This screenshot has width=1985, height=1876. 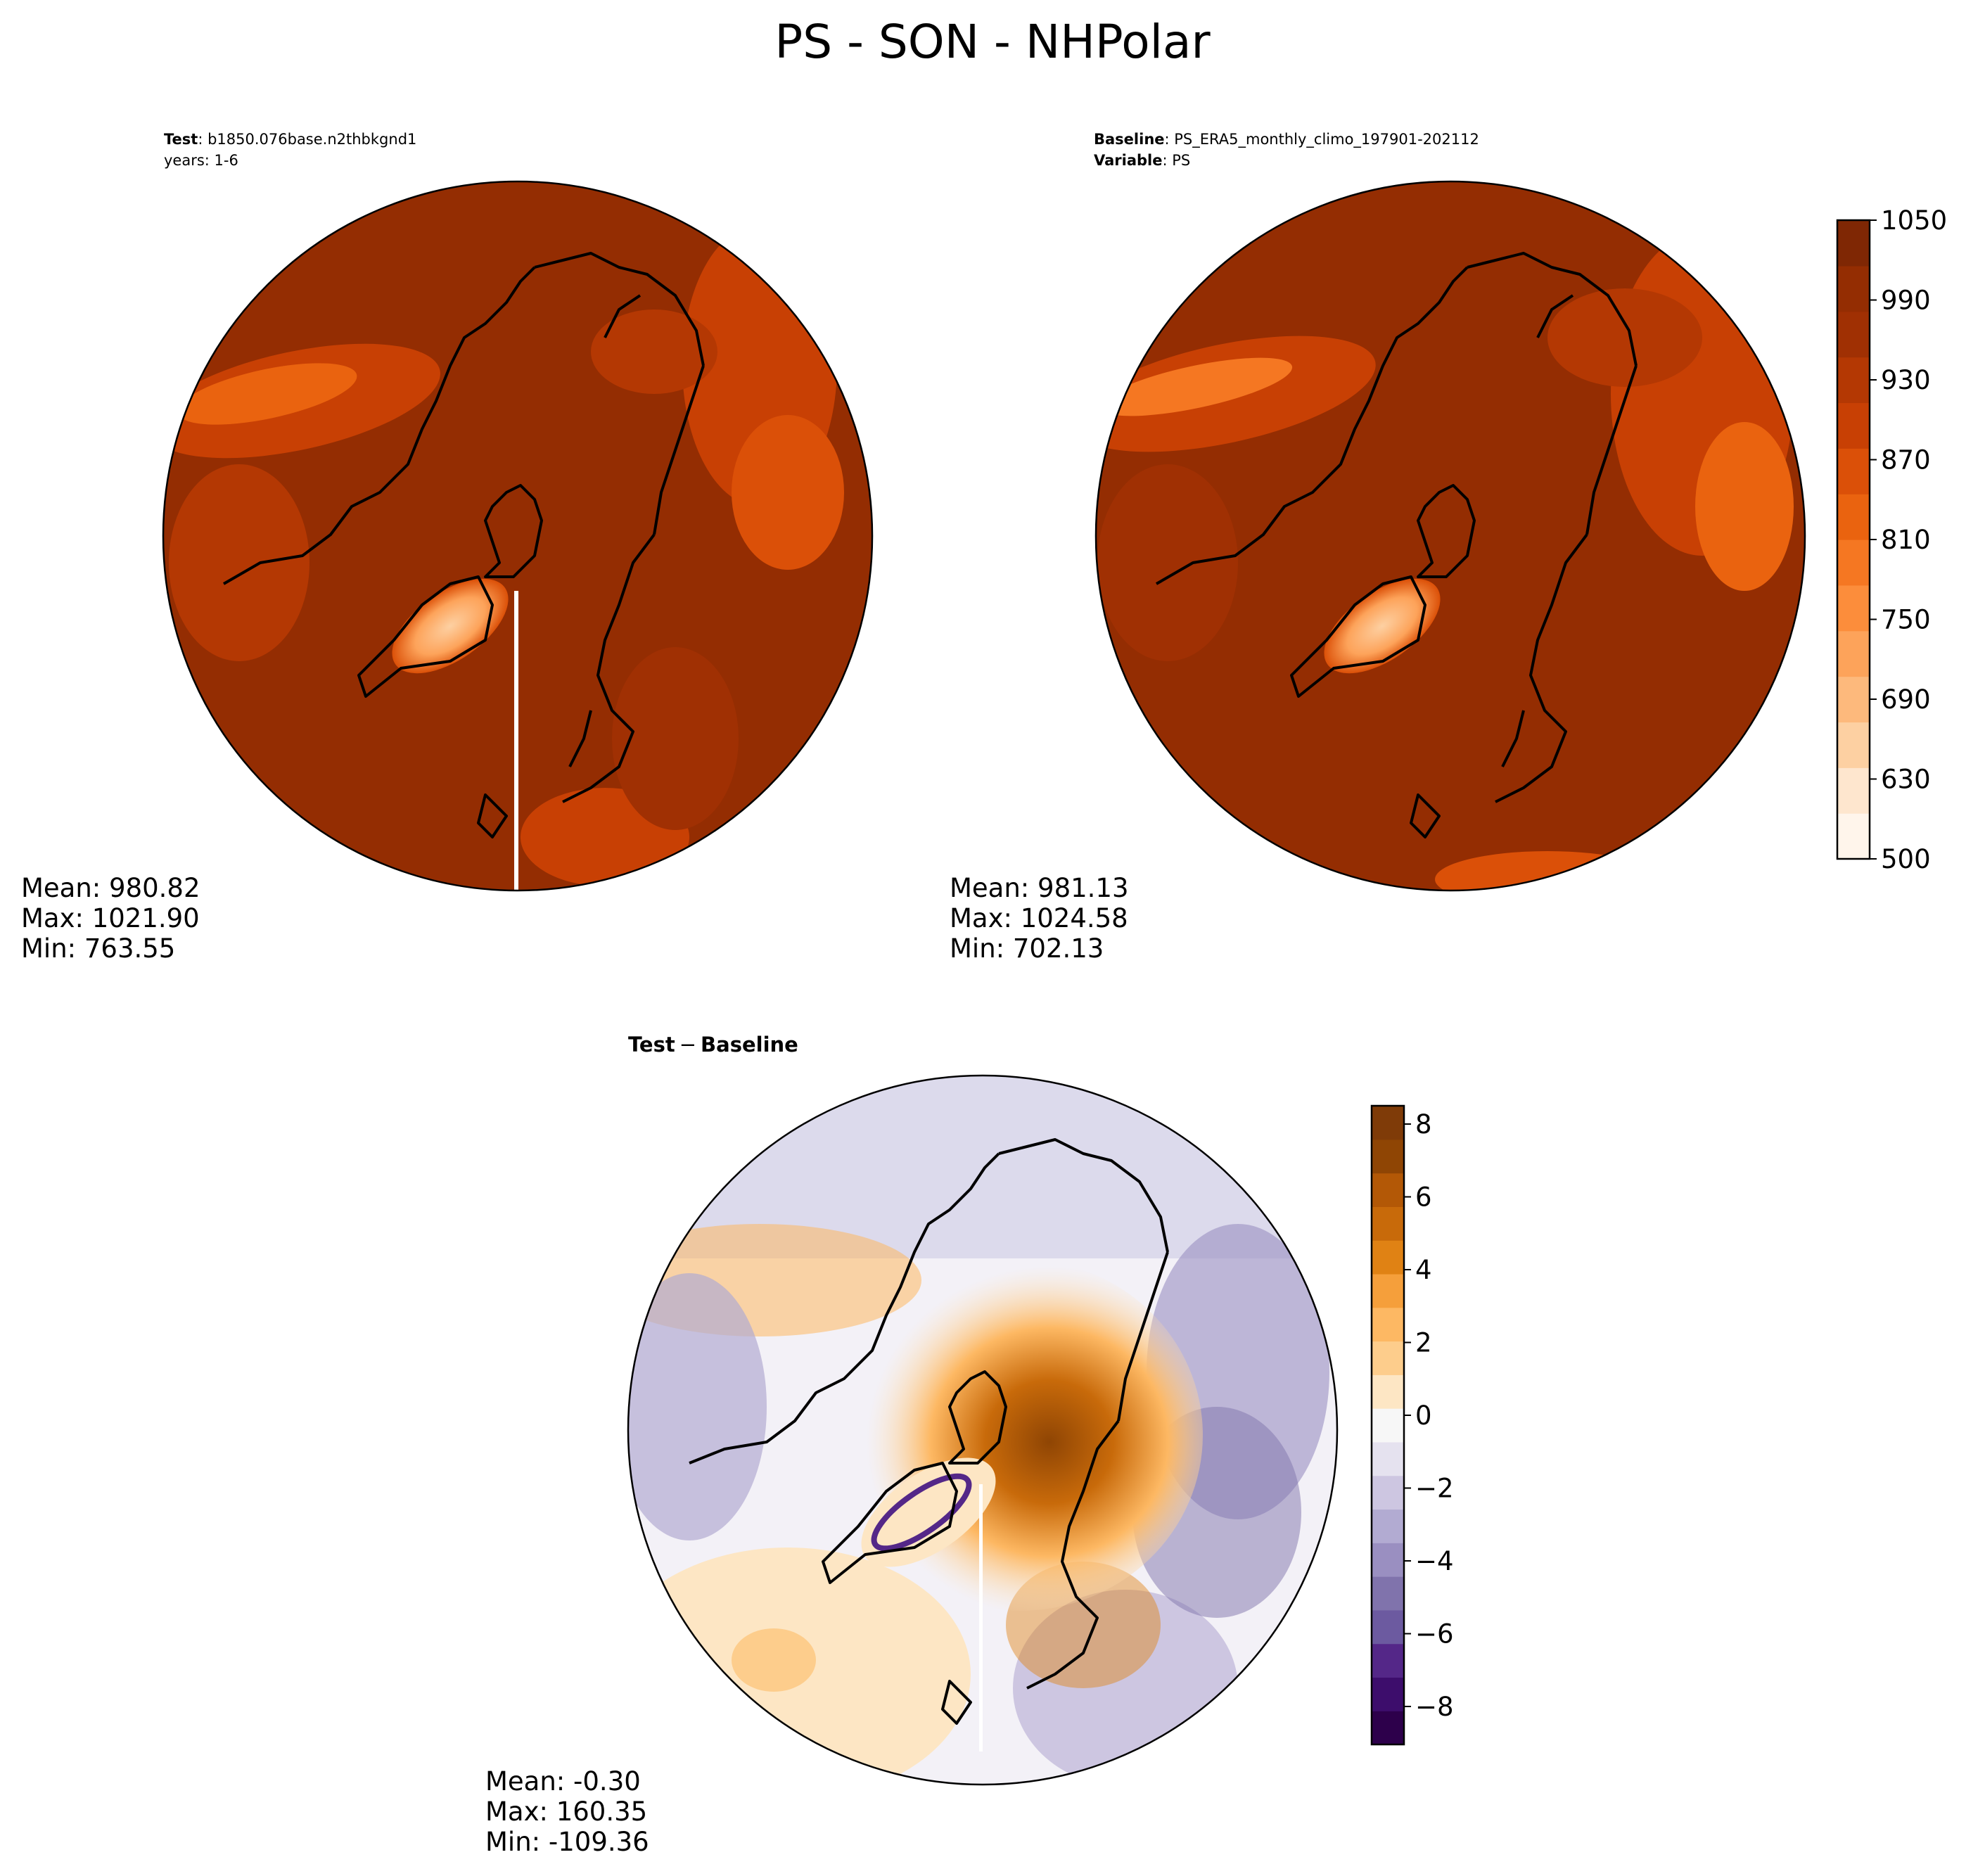 I want to click on diff-colorbar-frame, so click(x=1387, y=1425).